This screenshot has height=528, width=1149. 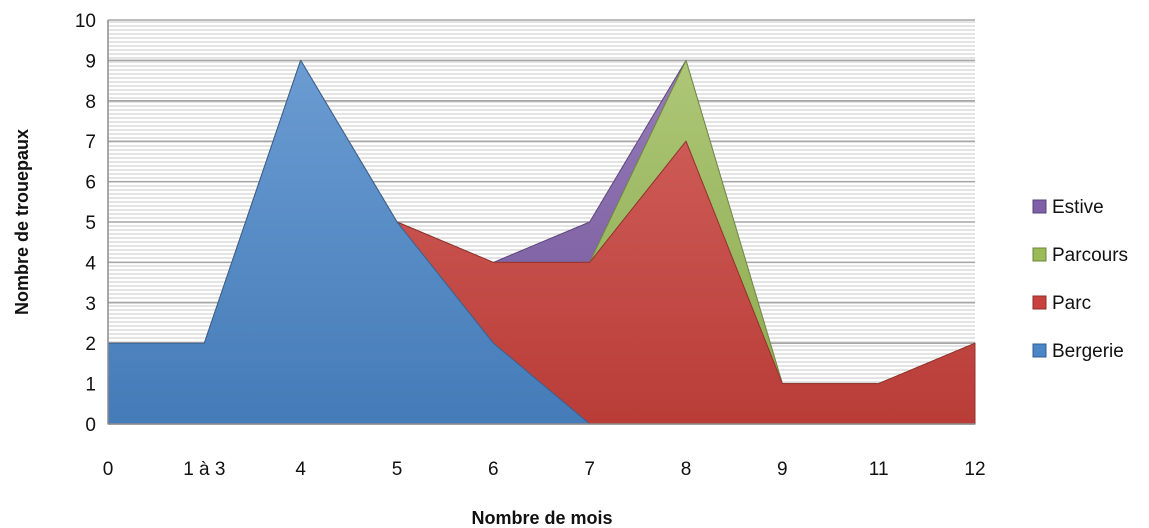 What do you see at coordinates (90, 142) in the screenshot?
I see `y-tick-label: 7` at bounding box center [90, 142].